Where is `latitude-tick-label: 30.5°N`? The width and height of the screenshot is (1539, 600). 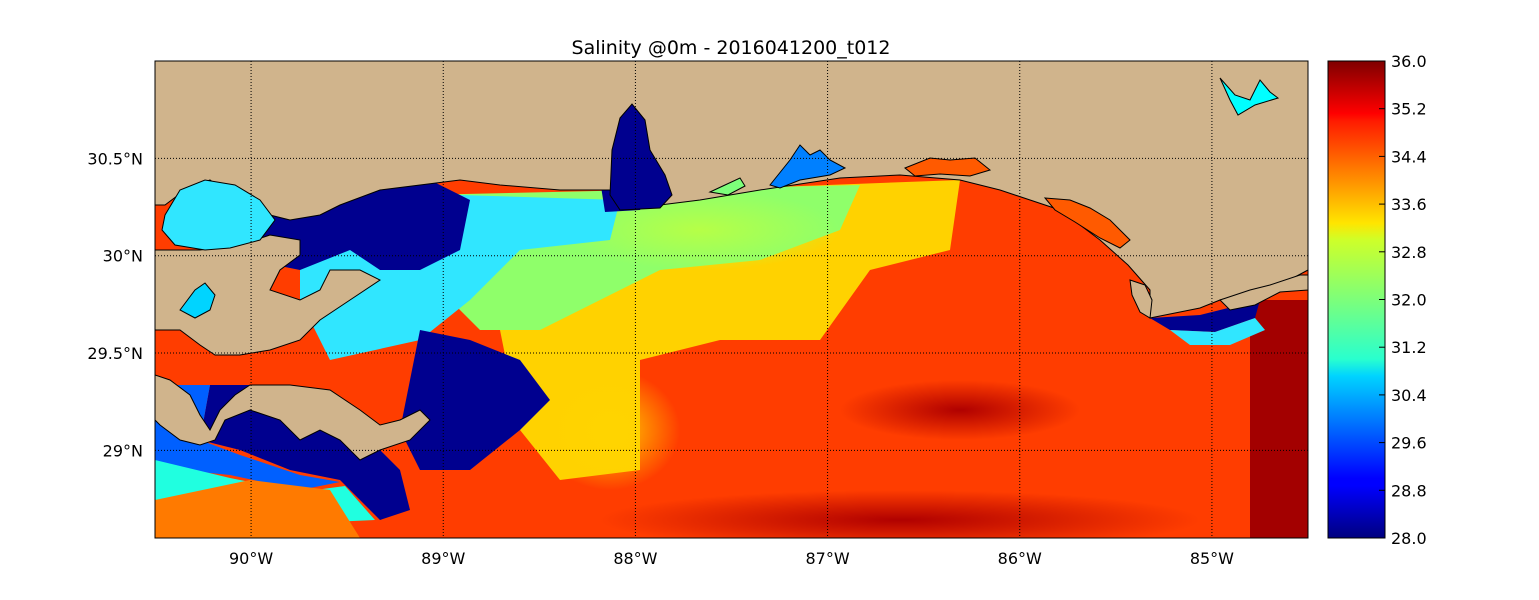
latitude-tick-label: 30.5°N is located at coordinates (115, 158).